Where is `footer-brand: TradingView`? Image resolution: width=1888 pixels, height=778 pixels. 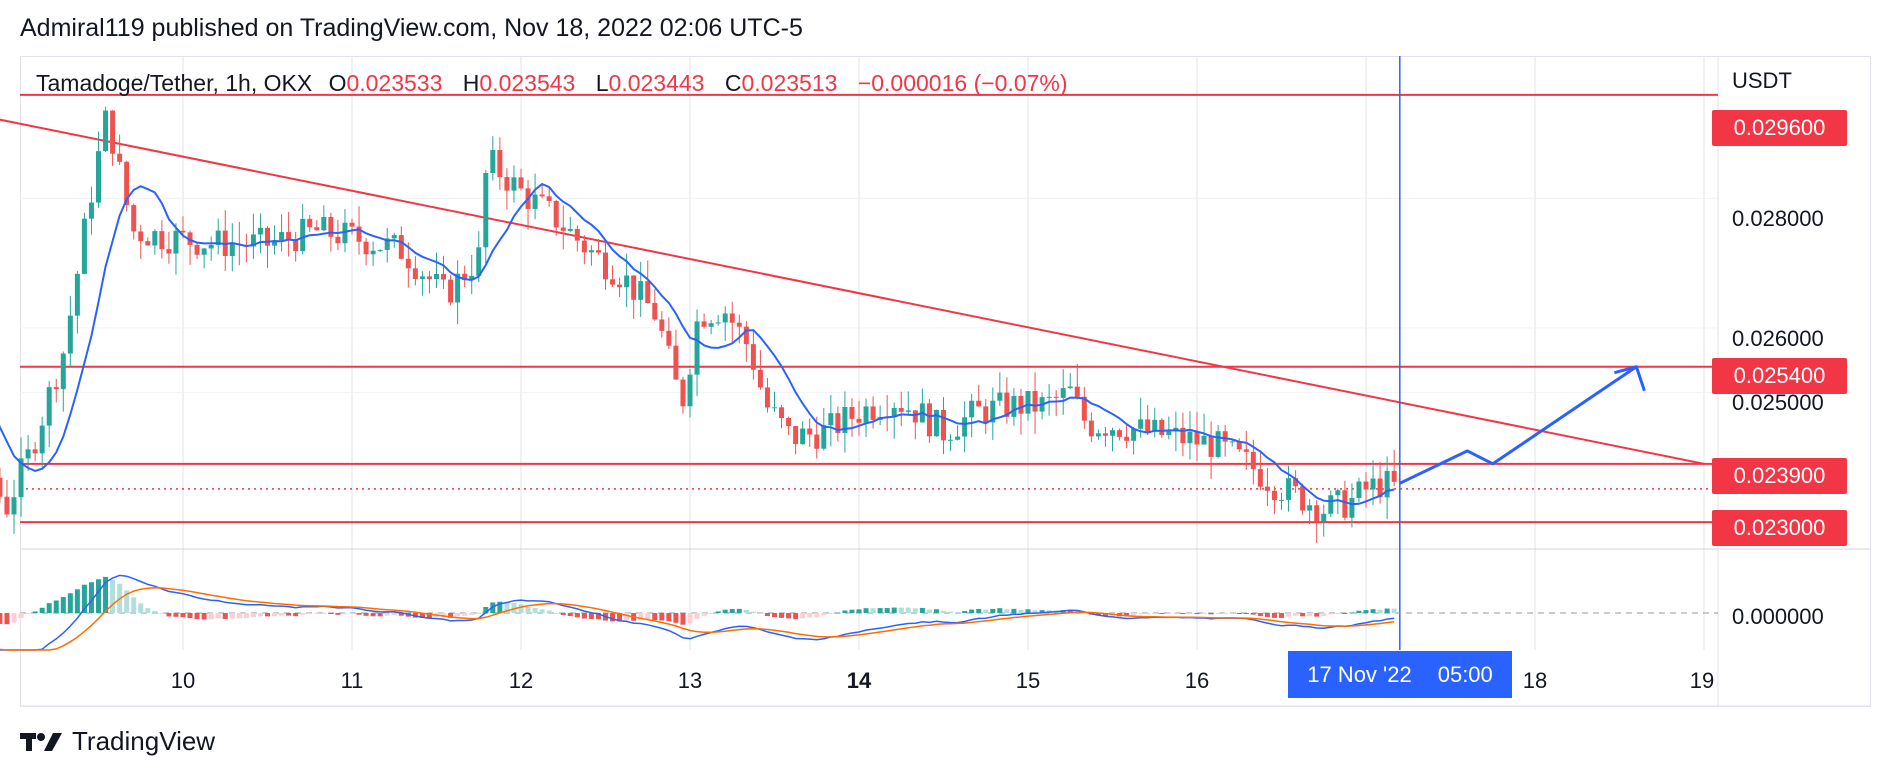
footer-brand: TradingView is located at coordinates (117, 741).